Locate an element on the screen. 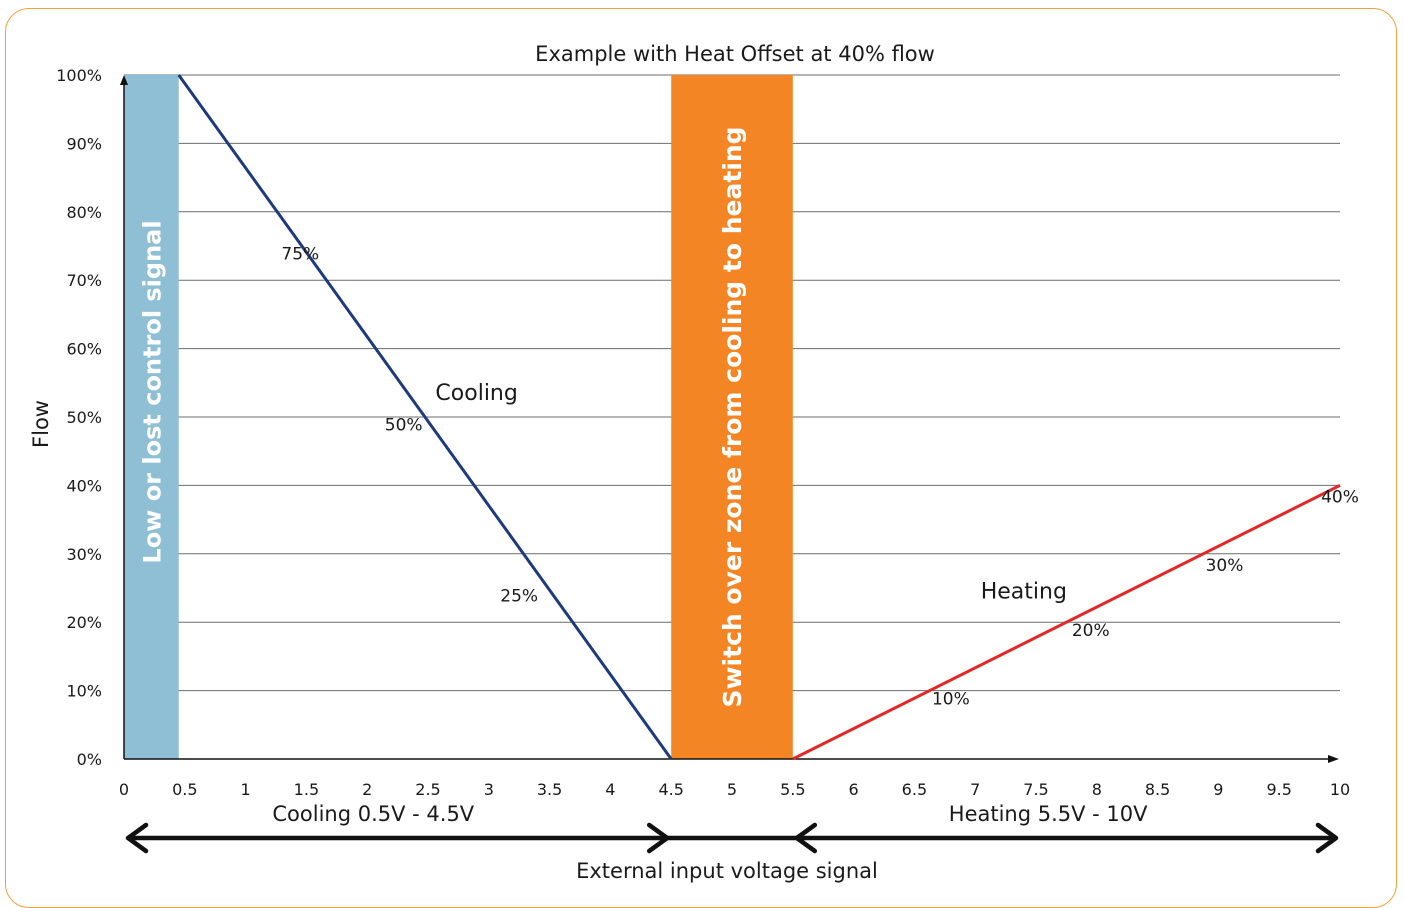 The image size is (1404, 908). point-label: 10% is located at coordinates (951, 699).